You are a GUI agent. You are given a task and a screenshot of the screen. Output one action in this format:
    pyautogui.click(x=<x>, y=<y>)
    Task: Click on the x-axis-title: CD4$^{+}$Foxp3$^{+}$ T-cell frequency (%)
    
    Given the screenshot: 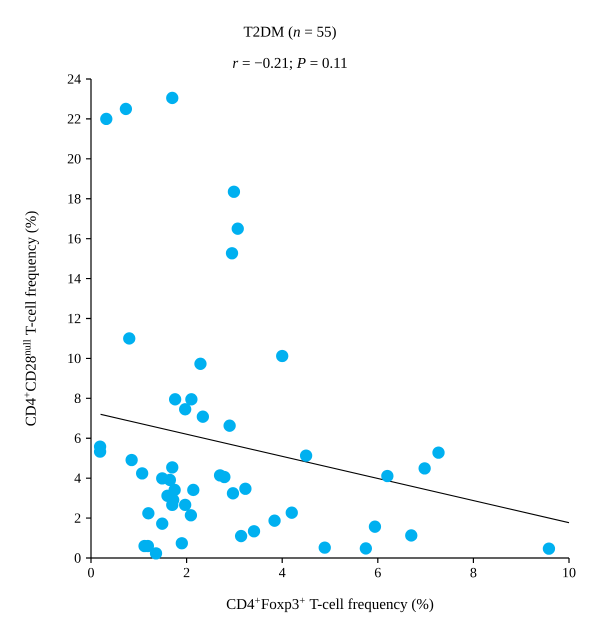 What is the action you would take?
    pyautogui.click(x=330, y=605)
    